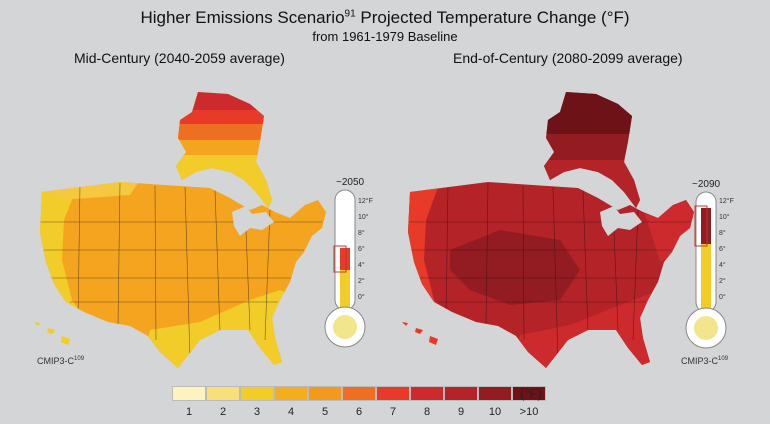 This screenshot has width=770, height=424. I want to click on thermo-right-tick-10: 10°, so click(724, 217).